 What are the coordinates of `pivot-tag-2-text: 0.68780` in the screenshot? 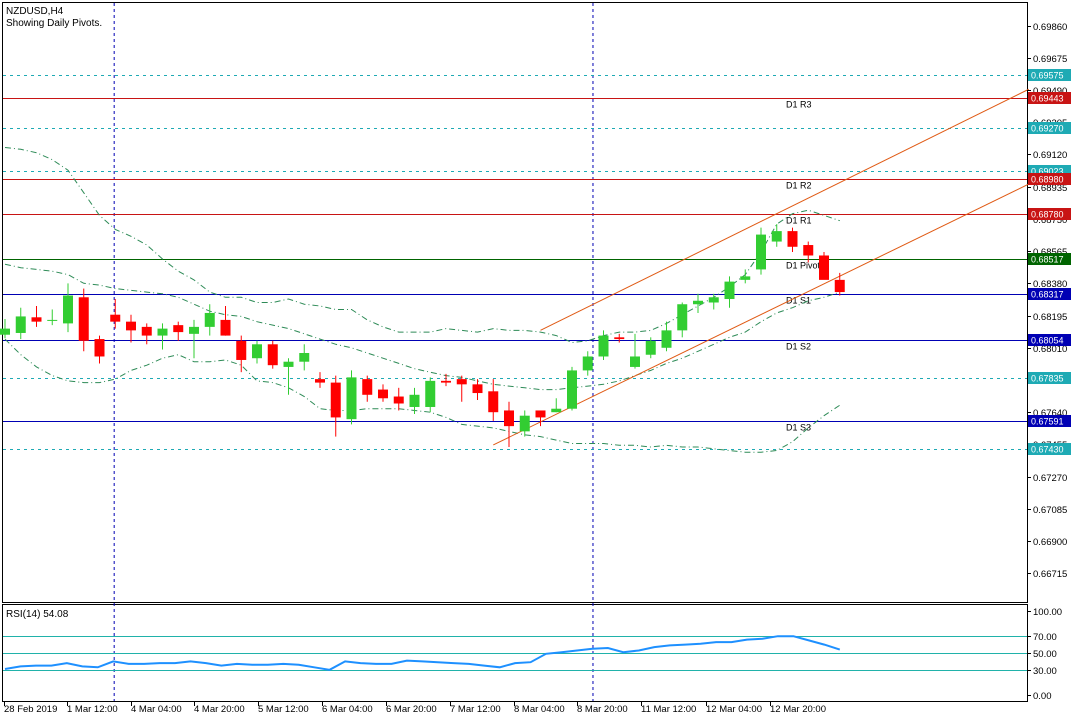 It's located at (1047, 215).